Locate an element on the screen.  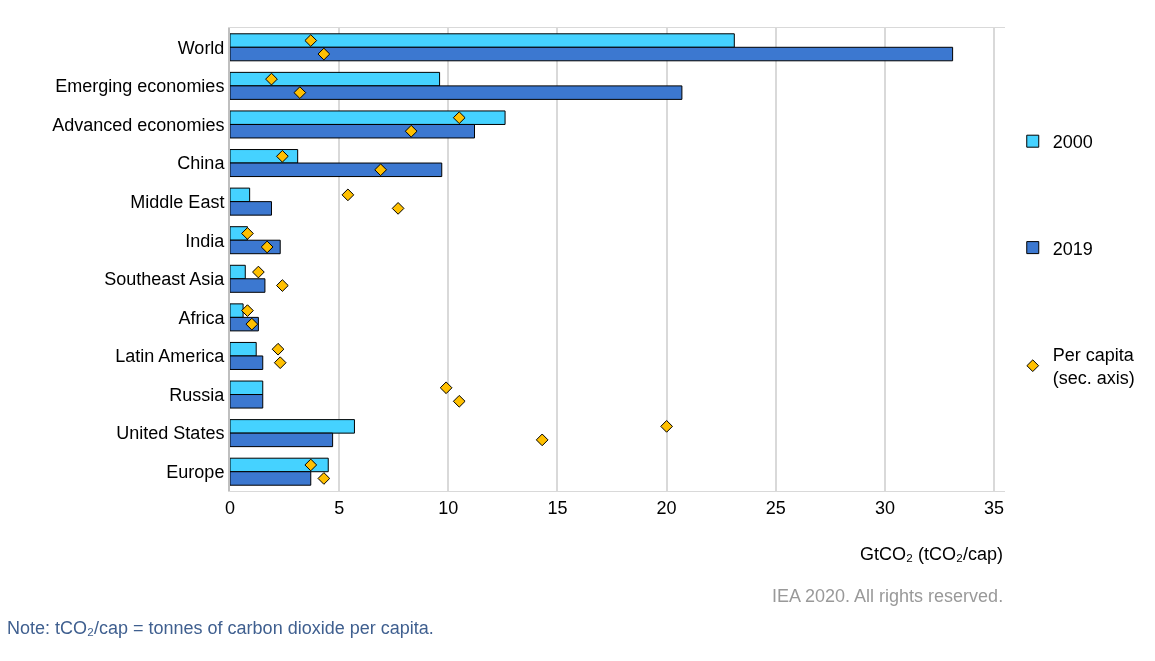
x-tick-label: 35 is located at coordinates (994, 507).